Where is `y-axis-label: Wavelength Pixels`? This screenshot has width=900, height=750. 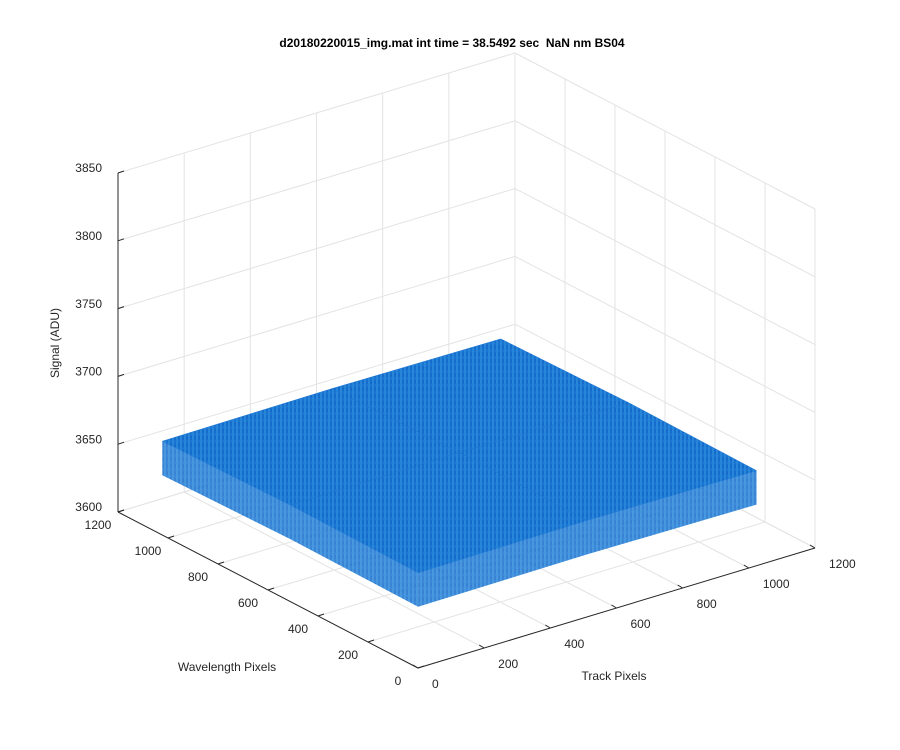 y-axis-label: Wavelength Pixels is located at coordinates (227, 667).